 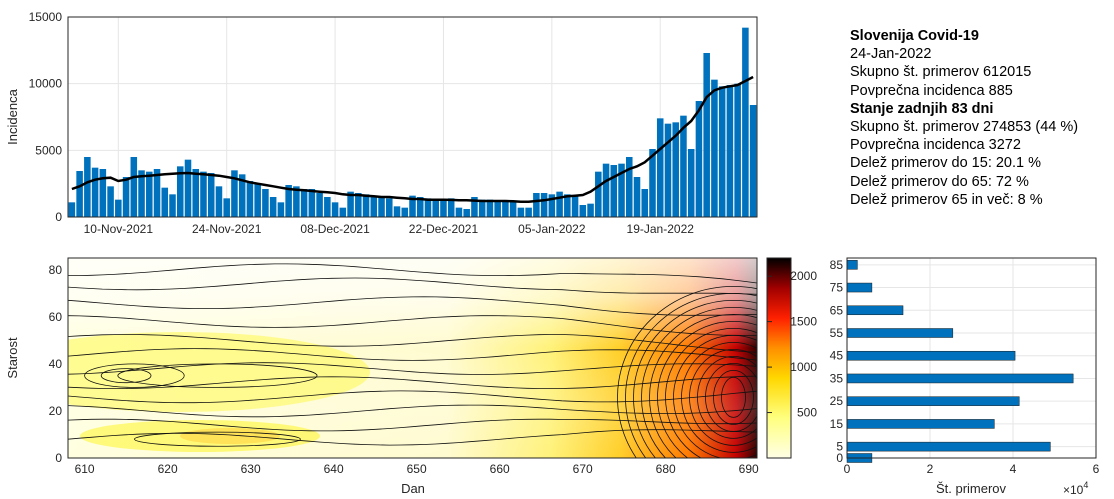 What do you see at coordinates (946, 163) in the screenshot?
I see `summary-share-15: Delež primerov do 15: 20.1 %` at bounding box center [946, 163].